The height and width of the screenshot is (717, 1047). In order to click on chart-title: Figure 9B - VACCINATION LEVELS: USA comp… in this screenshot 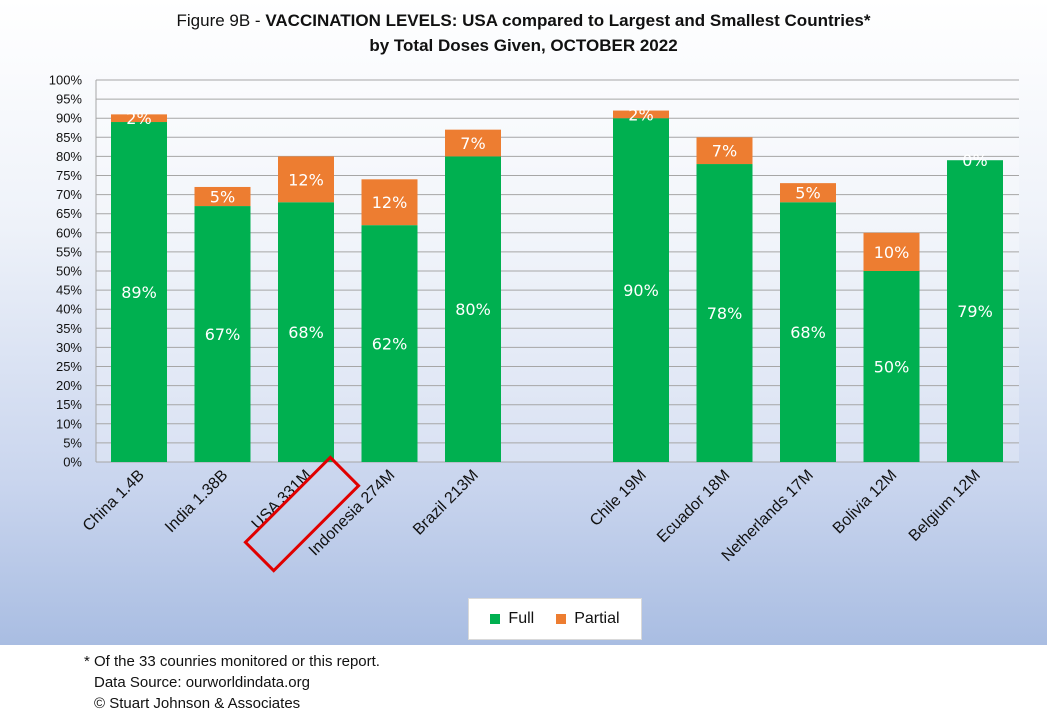, I will do `click(523, 33)`.